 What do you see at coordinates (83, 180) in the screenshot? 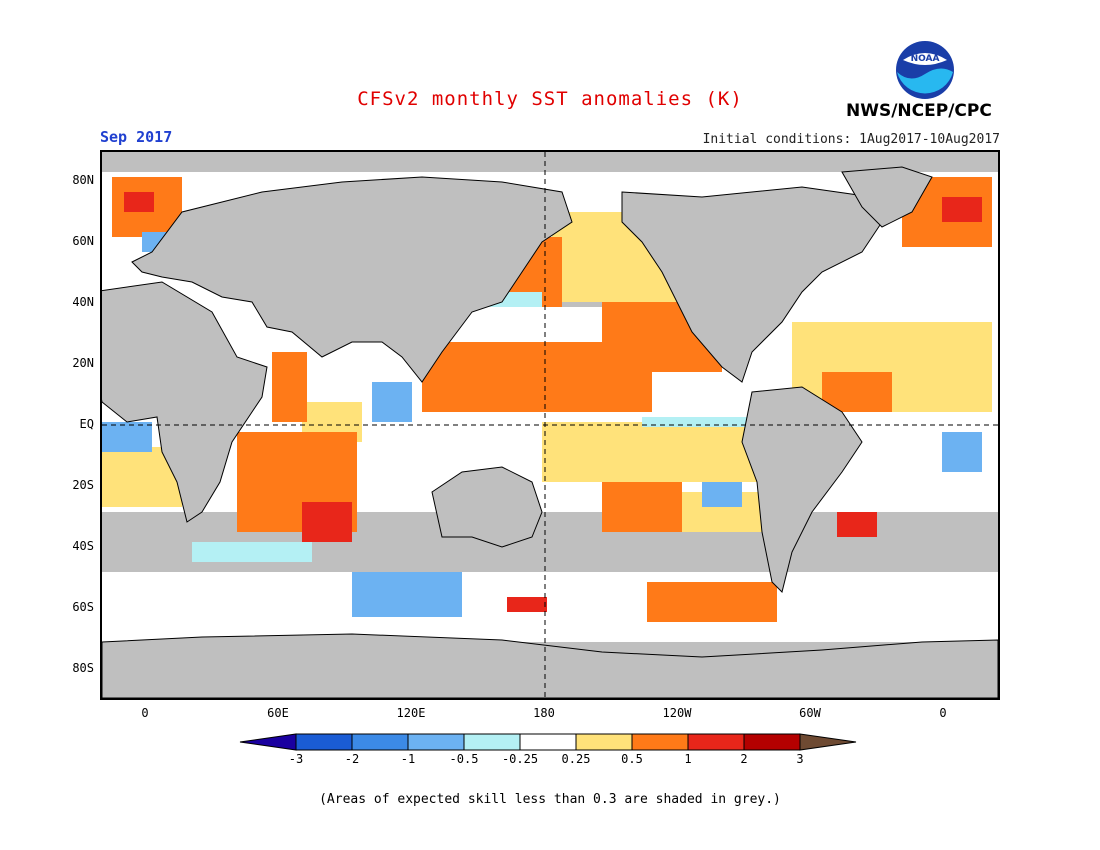
I see `lat-label-80n: 80N` at bounding box center [83, 180].